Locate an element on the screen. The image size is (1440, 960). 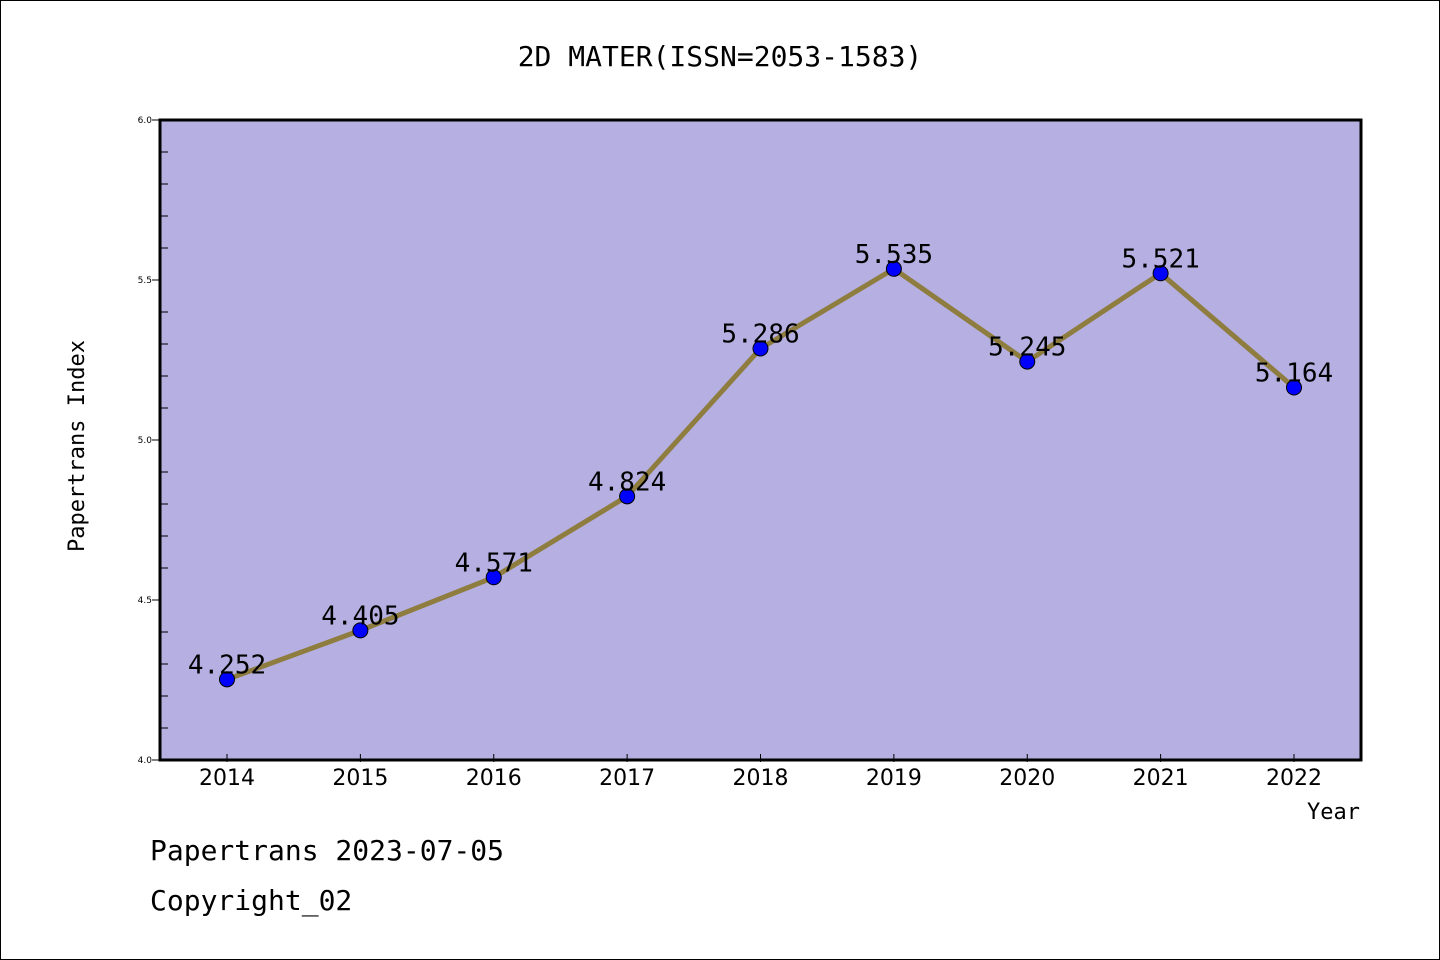
x-tick-label: 2018 is located at coordinates (761, 778).